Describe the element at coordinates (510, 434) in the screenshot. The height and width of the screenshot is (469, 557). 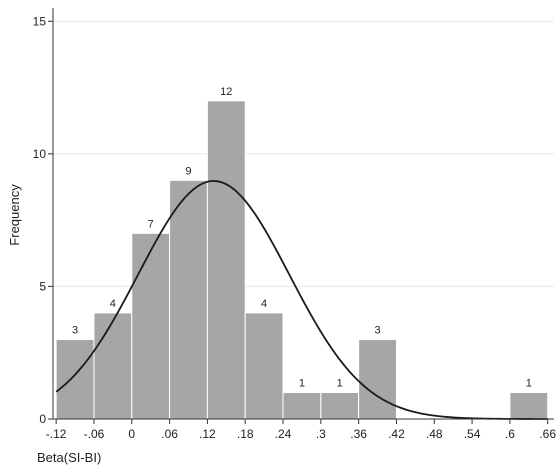
I see `x-tick-label-12: .6` at that location.